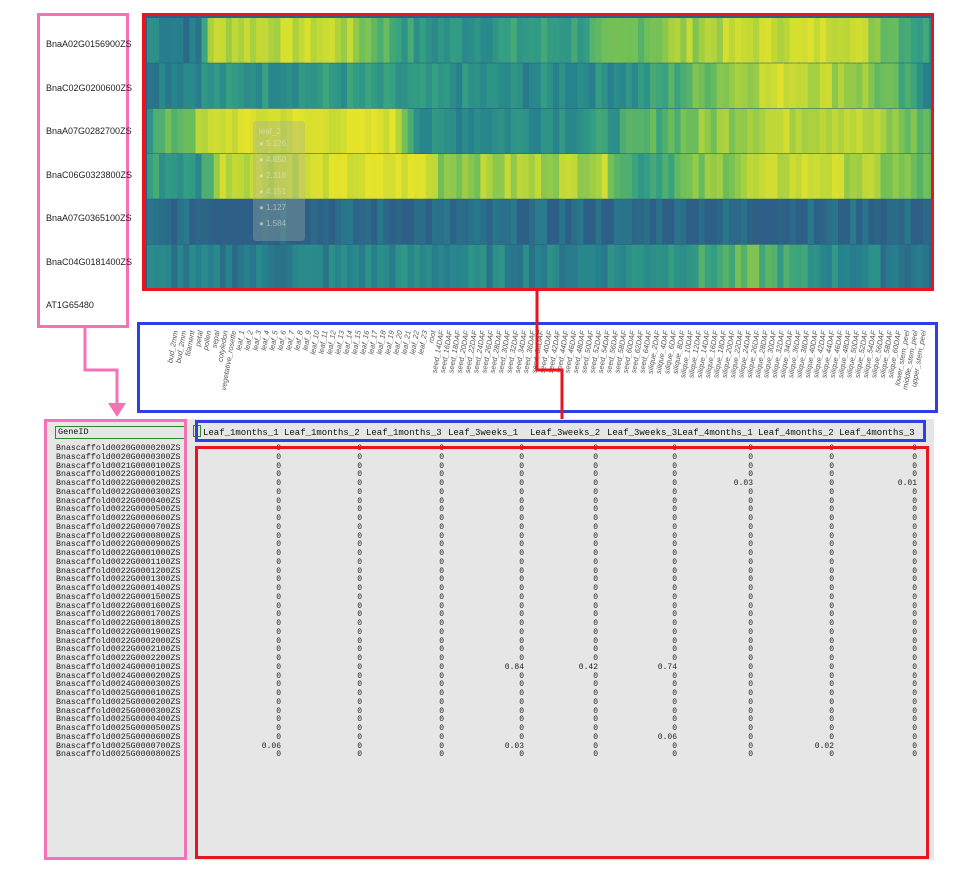 The height and width of the screenshot is (875, 953). Describe the element at coordinates (118, 606) in the screenshot. I see `gene-id-cell: Bnascaffold0022G0001600ZS` at that location.